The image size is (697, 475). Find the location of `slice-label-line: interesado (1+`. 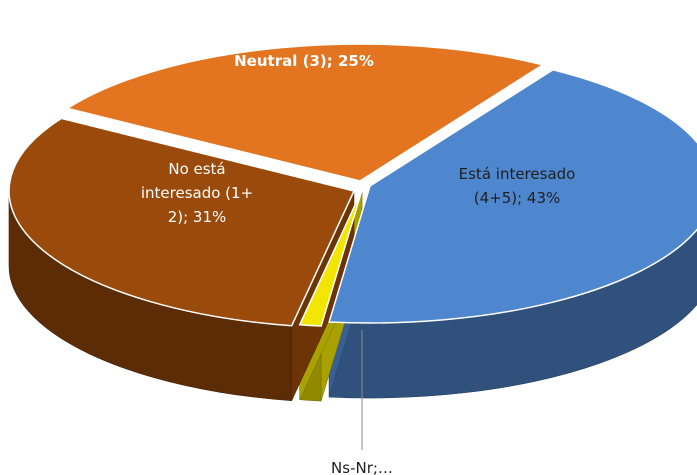

slice-label-line: interesado (1+ is located at coordinates (197, 193).